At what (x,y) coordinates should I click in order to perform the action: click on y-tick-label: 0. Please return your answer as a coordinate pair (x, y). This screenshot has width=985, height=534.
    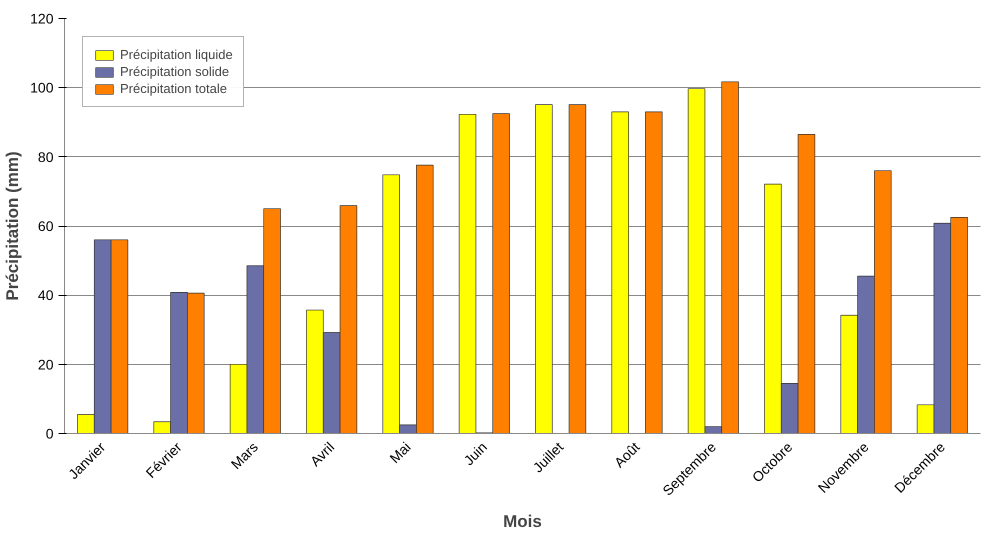
    Looking at the image, I should click on (50, 434).